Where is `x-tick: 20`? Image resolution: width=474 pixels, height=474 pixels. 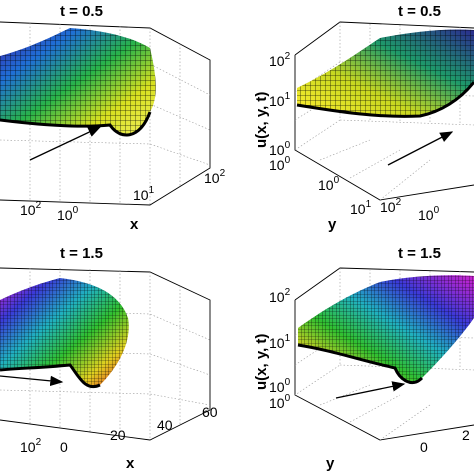
x-tick: 20 is located at coordinates (118, 435).